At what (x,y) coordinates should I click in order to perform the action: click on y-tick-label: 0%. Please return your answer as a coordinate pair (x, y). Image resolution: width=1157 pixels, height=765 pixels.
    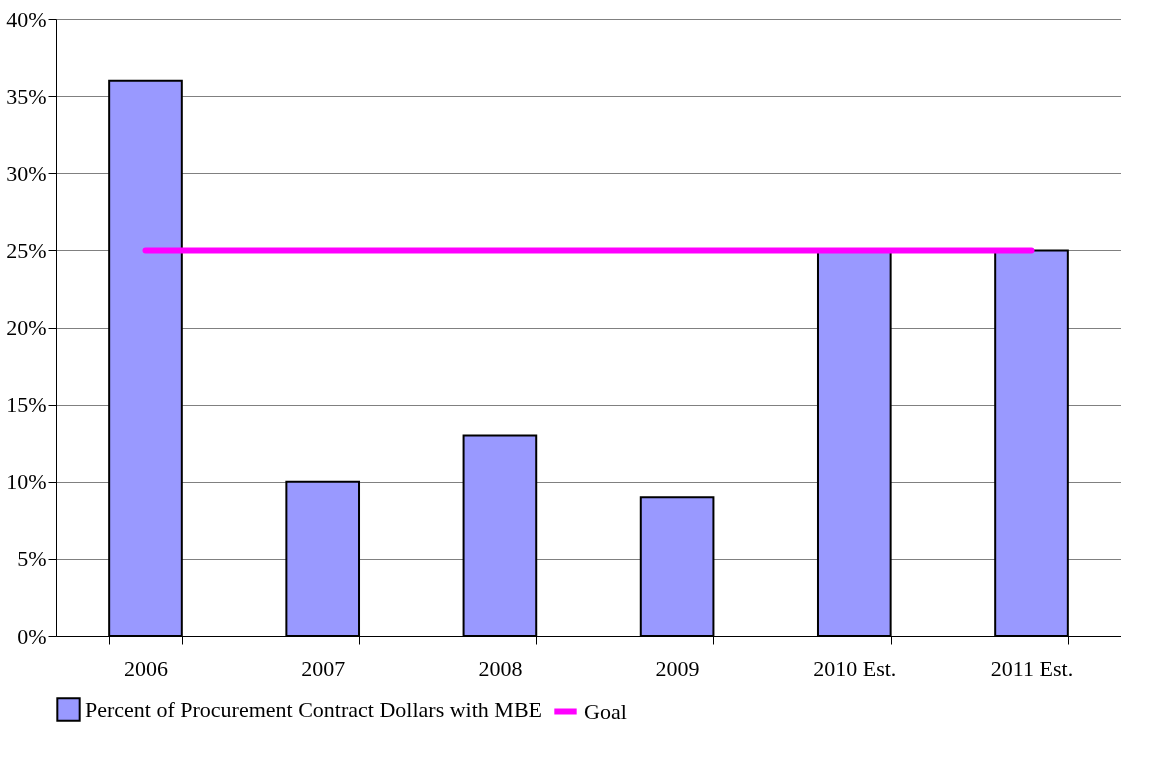
    Looking at the image, I should click on (32, 636).